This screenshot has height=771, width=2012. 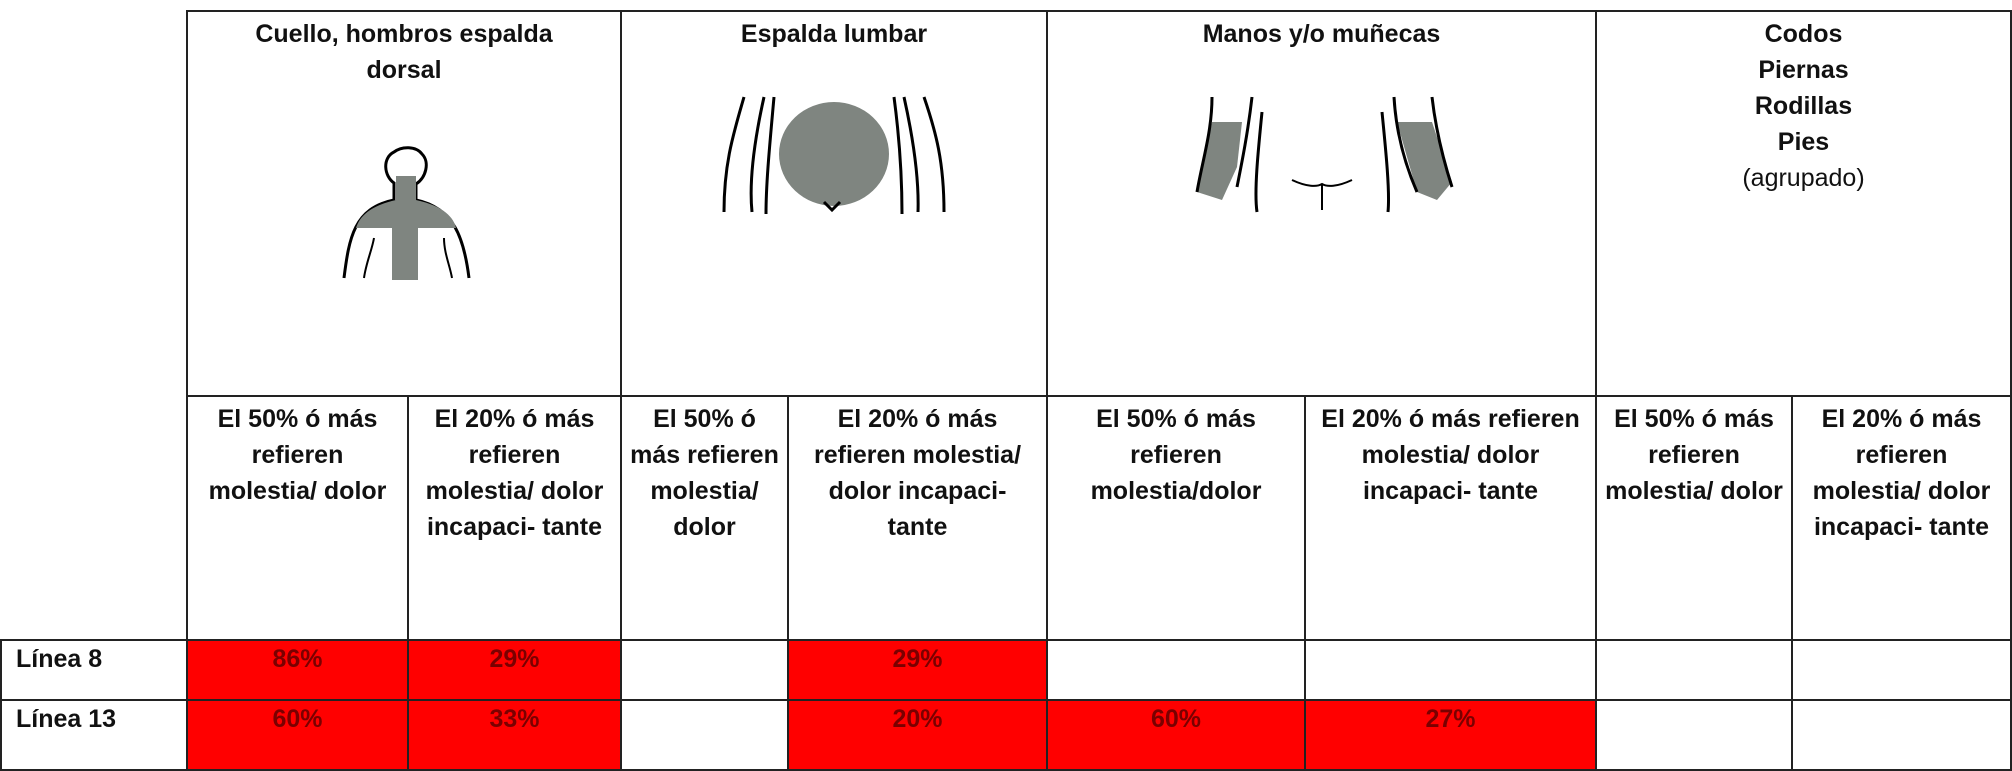 What do you see at coordinates (404, 52) in the screenshot?
I see `group-title: Cuello, hombros espalda dorsal` at bounding box center [404, 52].